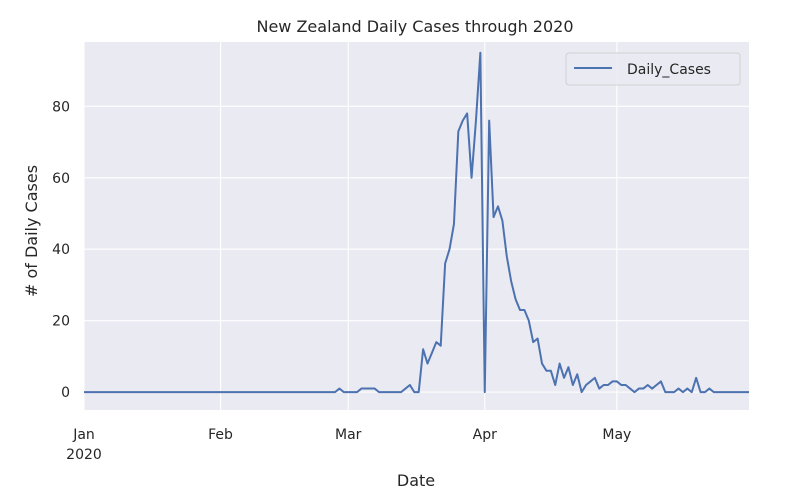 This screenshot has height=498, width=804. What do you see at coordinates (61, 322) in the screenshot?
I see `y-tick-label: 20` at bounding box center [61, 322].